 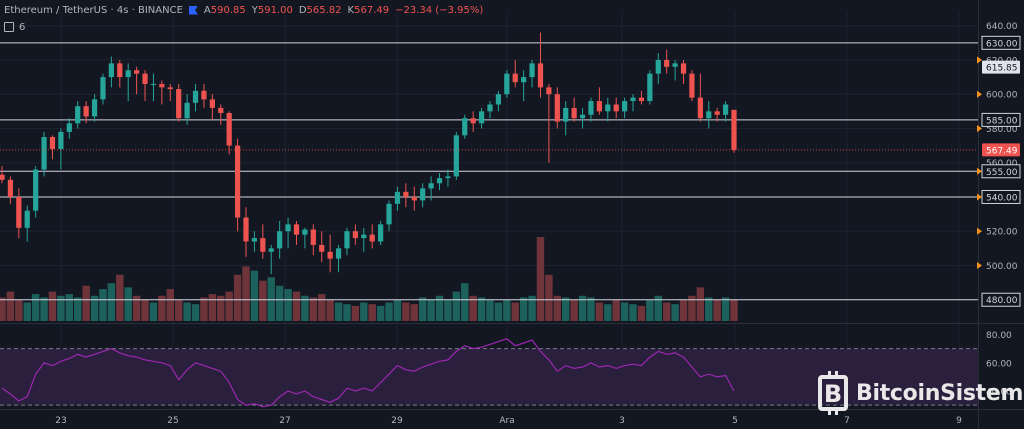 I want to click on indicator-toggle: 6, so click(x=14, y=27).